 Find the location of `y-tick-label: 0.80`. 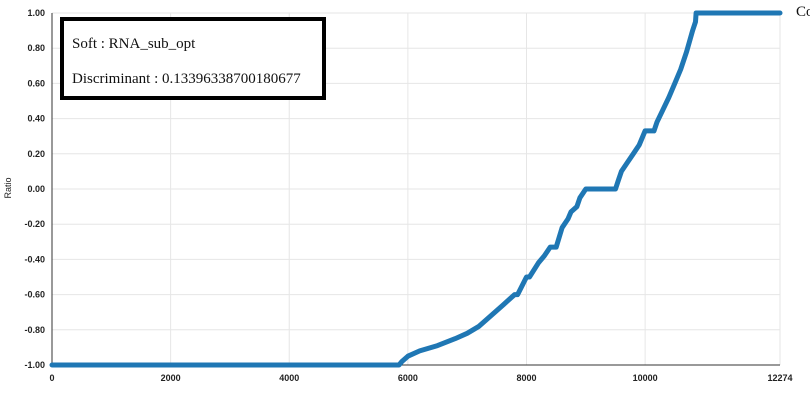

y-tick-label: 0.80 is located at coordinates (36, 48).